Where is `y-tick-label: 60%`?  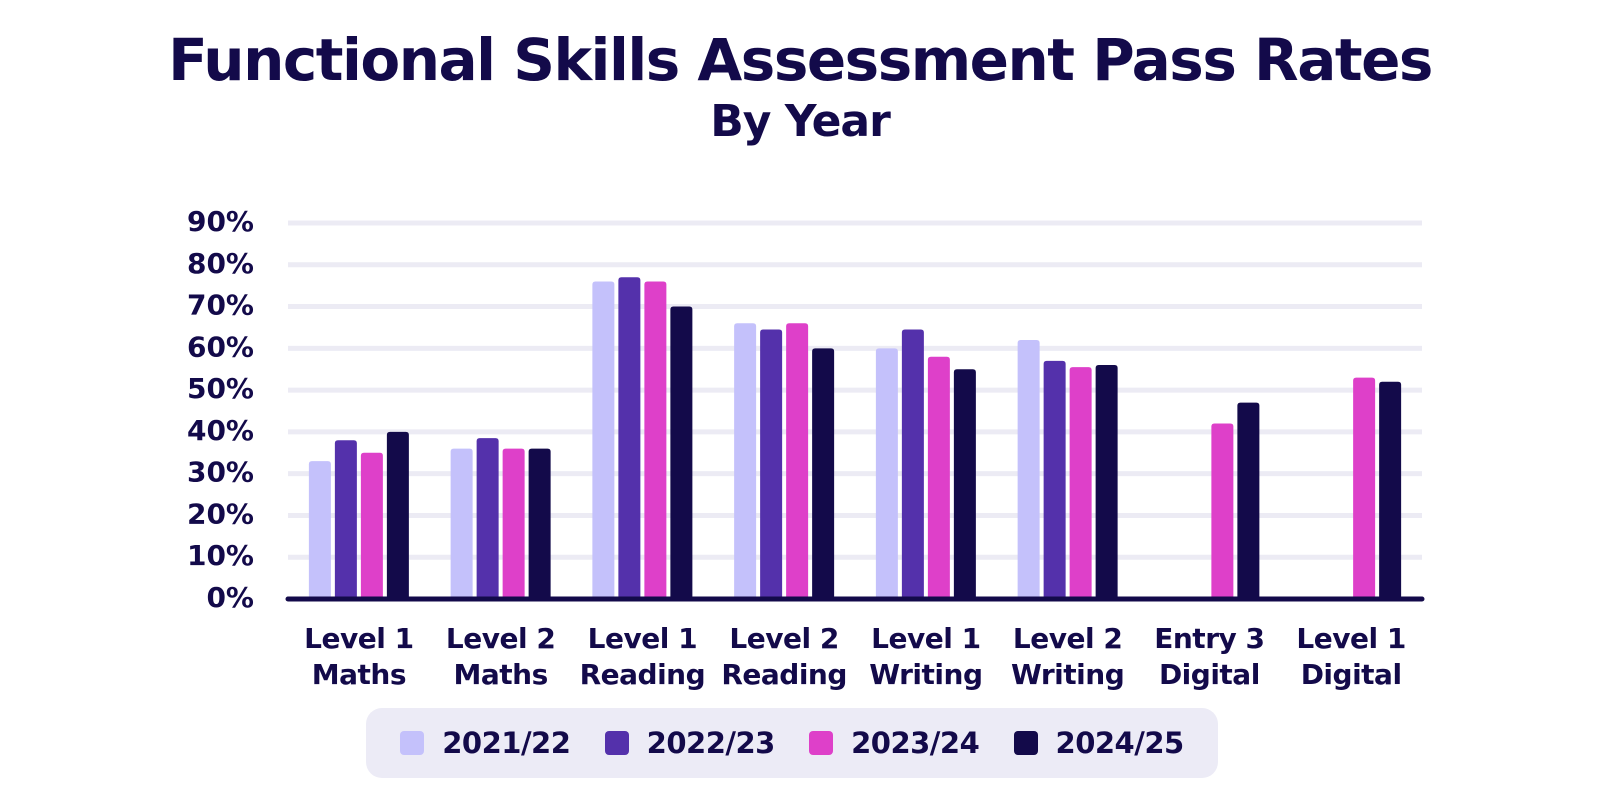
y-tick-label: 60% is located at coordinates (220, 346).